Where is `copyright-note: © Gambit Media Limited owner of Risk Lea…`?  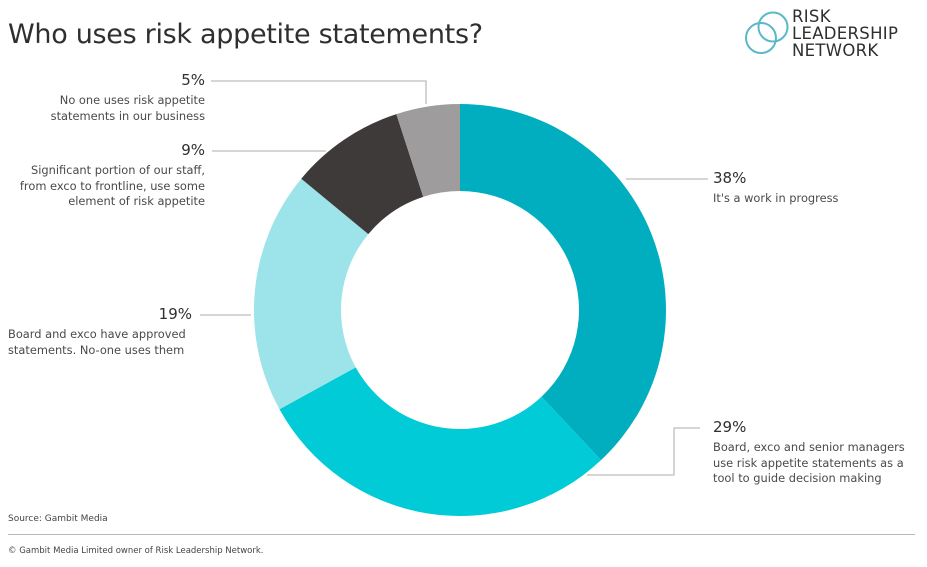
copyright-note: © Gambit Media Limited owner of Risk Lea… is located at coordinates (136, 551).